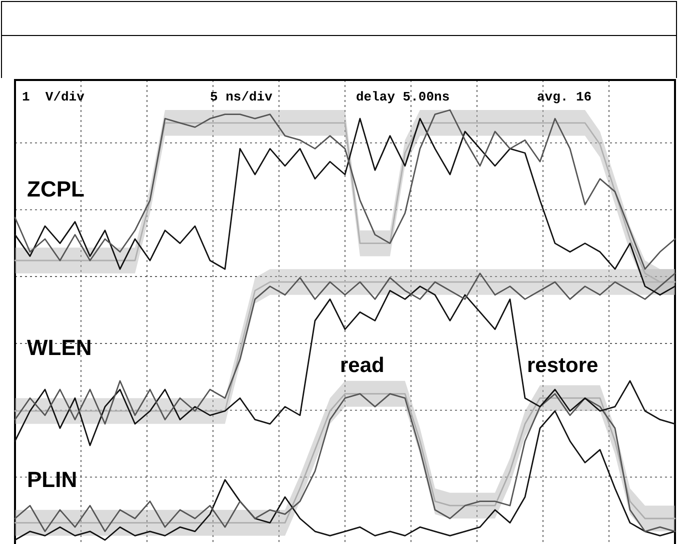 Image resolution: width=680 pixels, height=544 pixels. What do you see at coordinates (53, 96) in the screenshot?
I see `text: 1 V/div` at bounding box center [53, 96].